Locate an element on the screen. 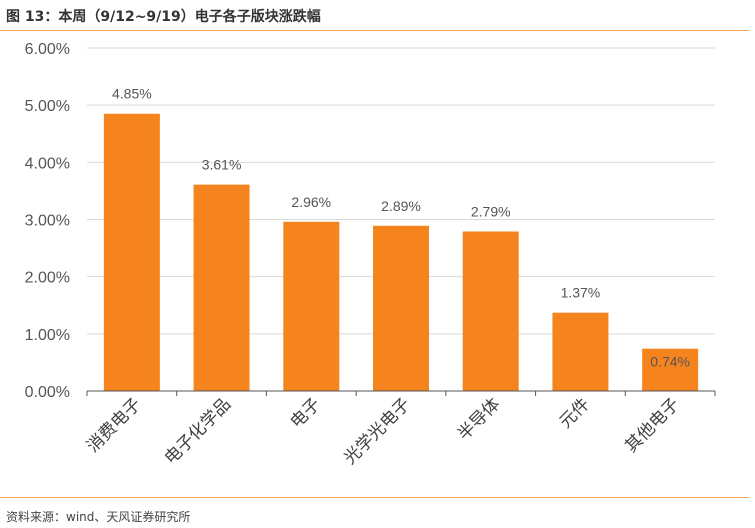  data-label: 0.74% is located at coordinates (670, 362).